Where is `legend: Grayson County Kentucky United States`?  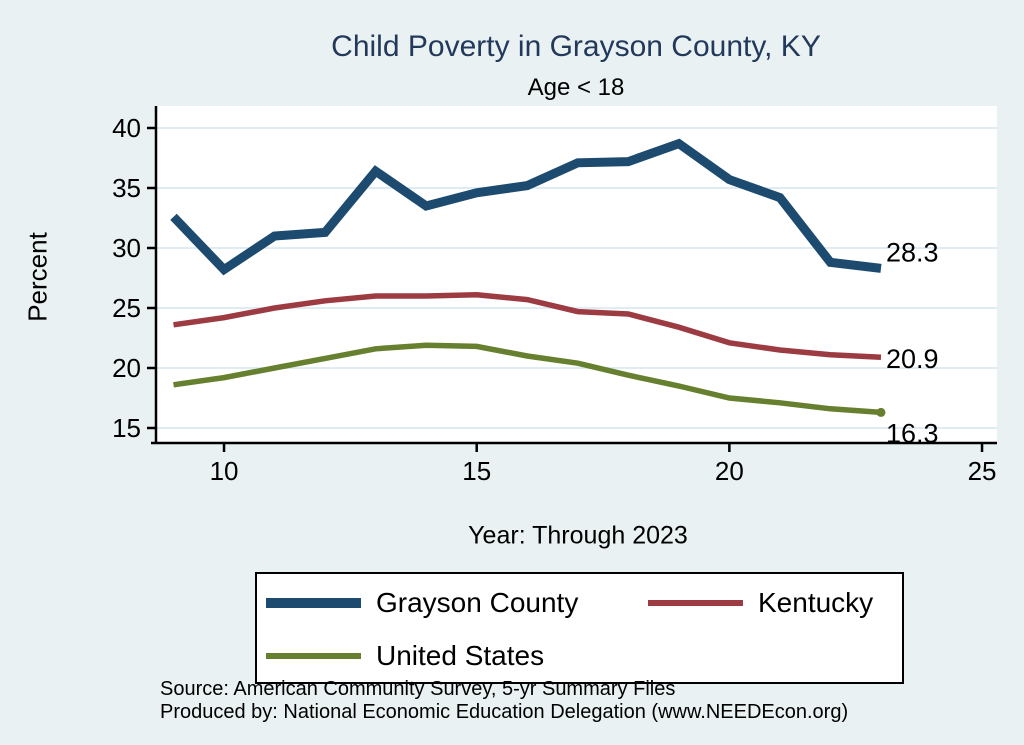
legend: Grayson County Kentucky United States is located at coordinates (579, 628).